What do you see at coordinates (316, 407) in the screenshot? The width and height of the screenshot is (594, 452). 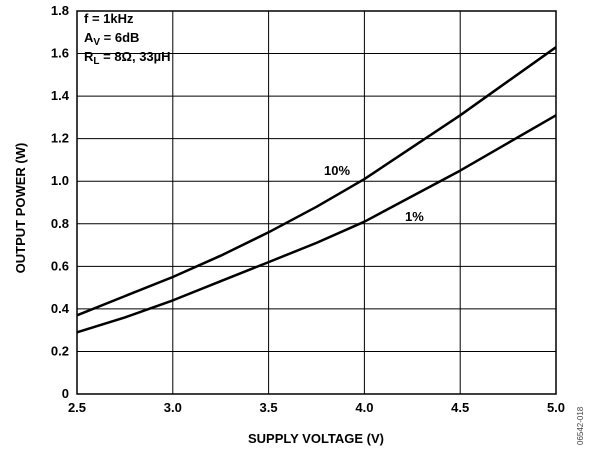 I see `x-tick-labels: 2.5 3.0 3.5 4.0 4.5 5.0` at bounding box center [316, 407].